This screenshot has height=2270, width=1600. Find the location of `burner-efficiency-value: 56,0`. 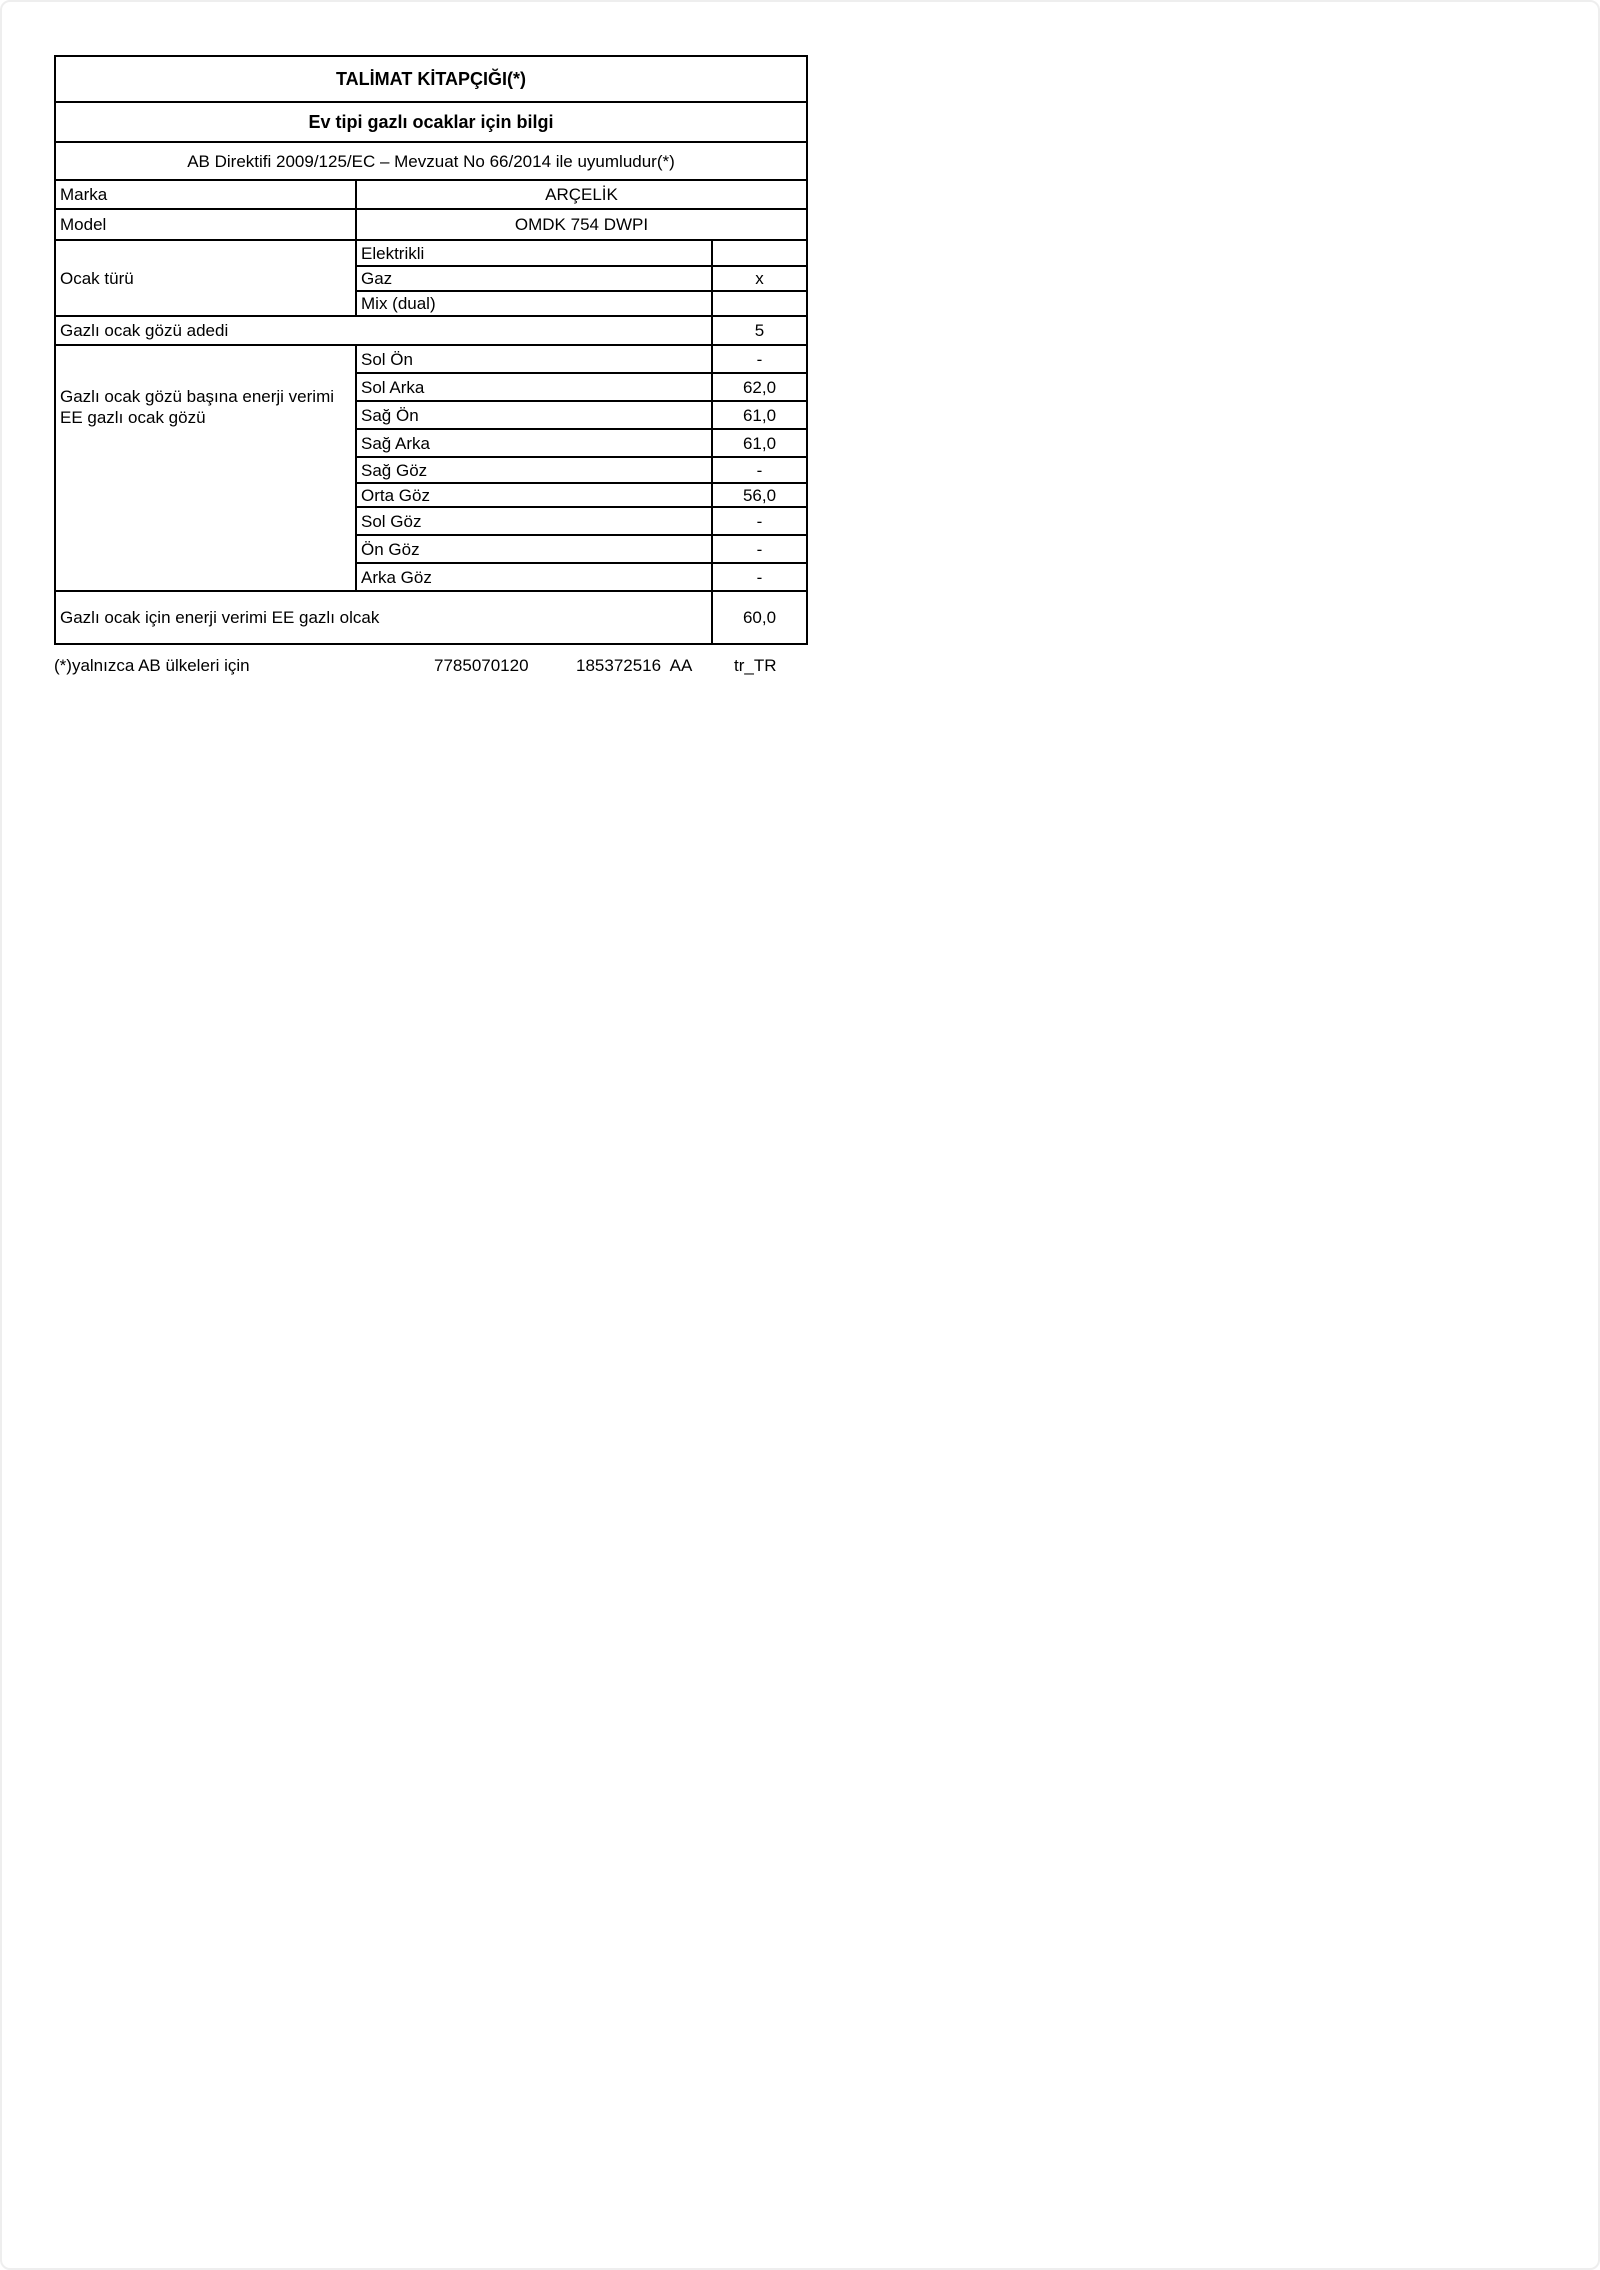

burner-efficiency-value: 56,0 is located at coordinates (759, 495).